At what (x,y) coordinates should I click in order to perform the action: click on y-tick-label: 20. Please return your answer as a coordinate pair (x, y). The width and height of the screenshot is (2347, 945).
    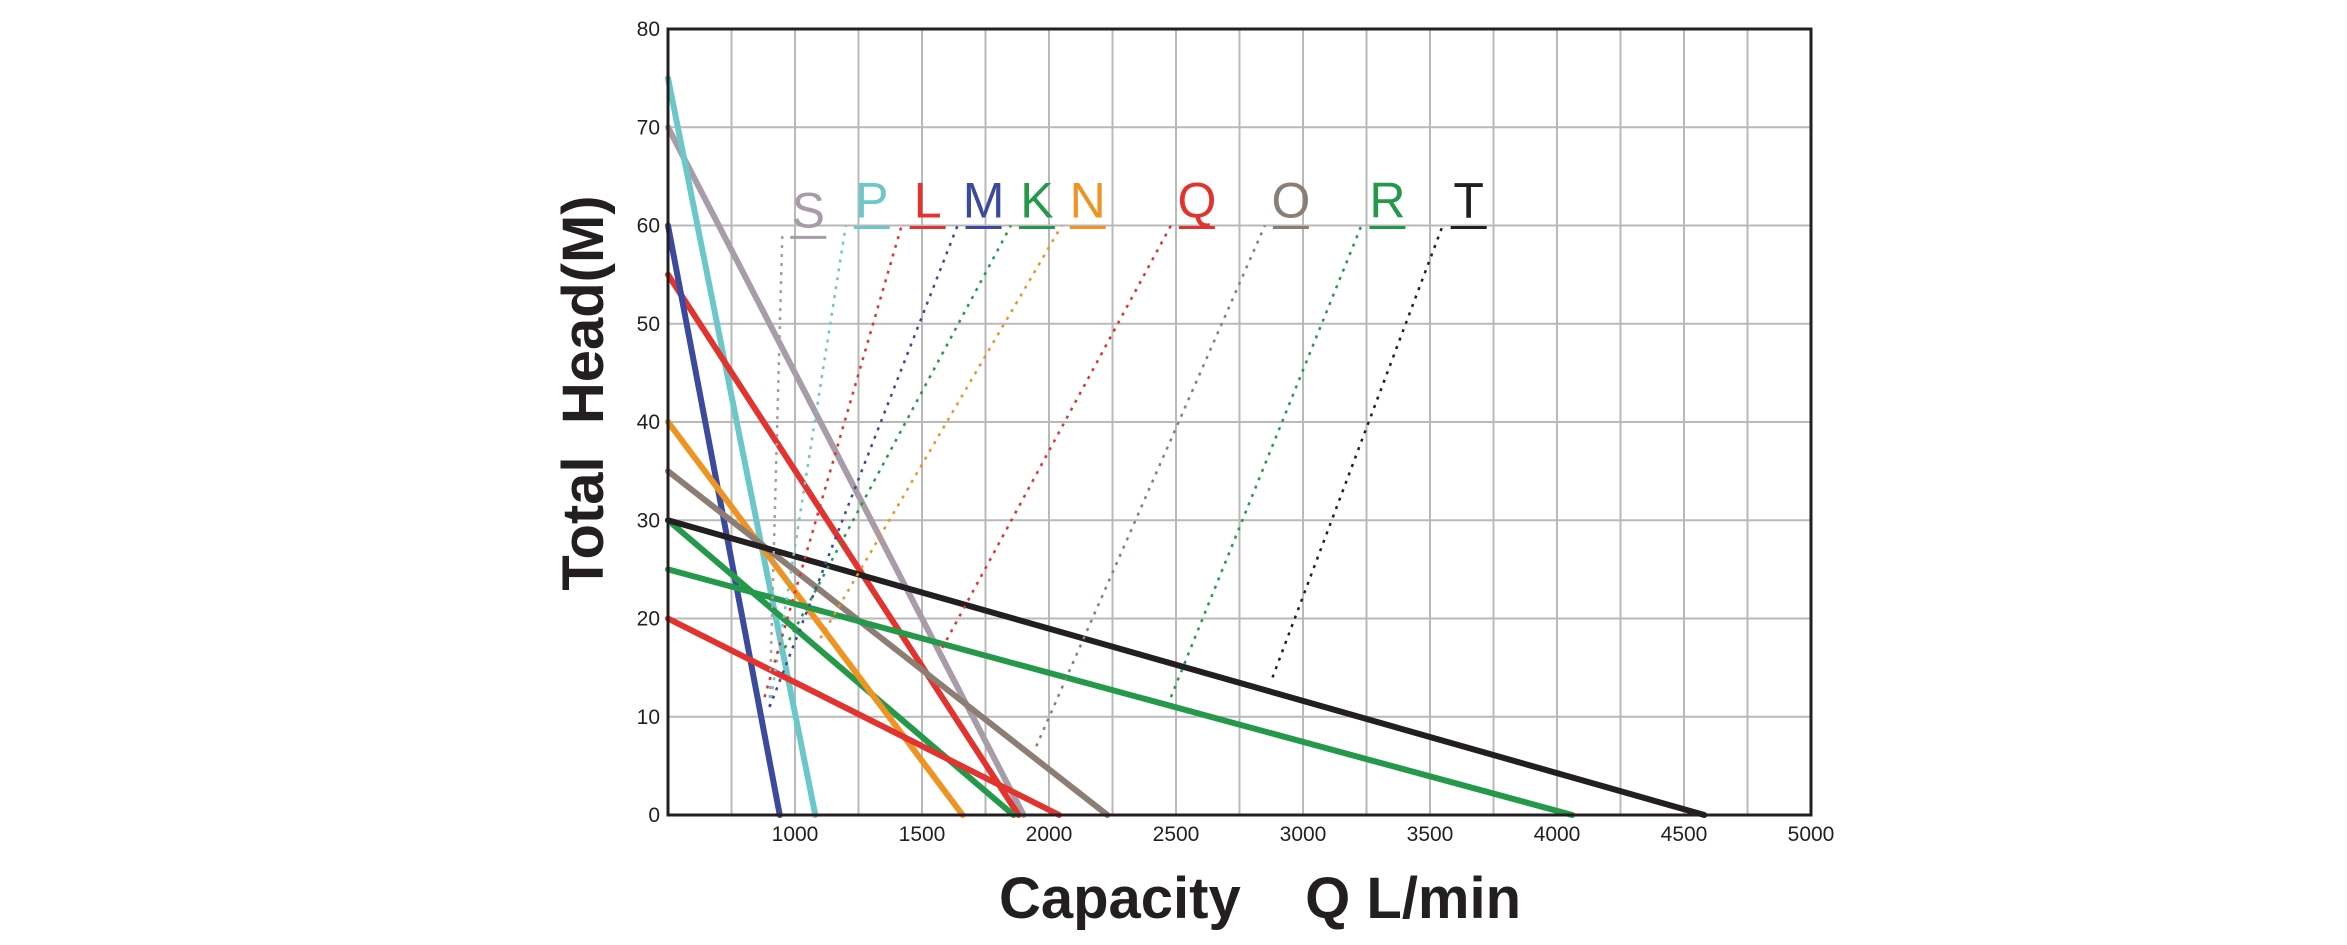
    Looking at the image, I should click on (648, 619).